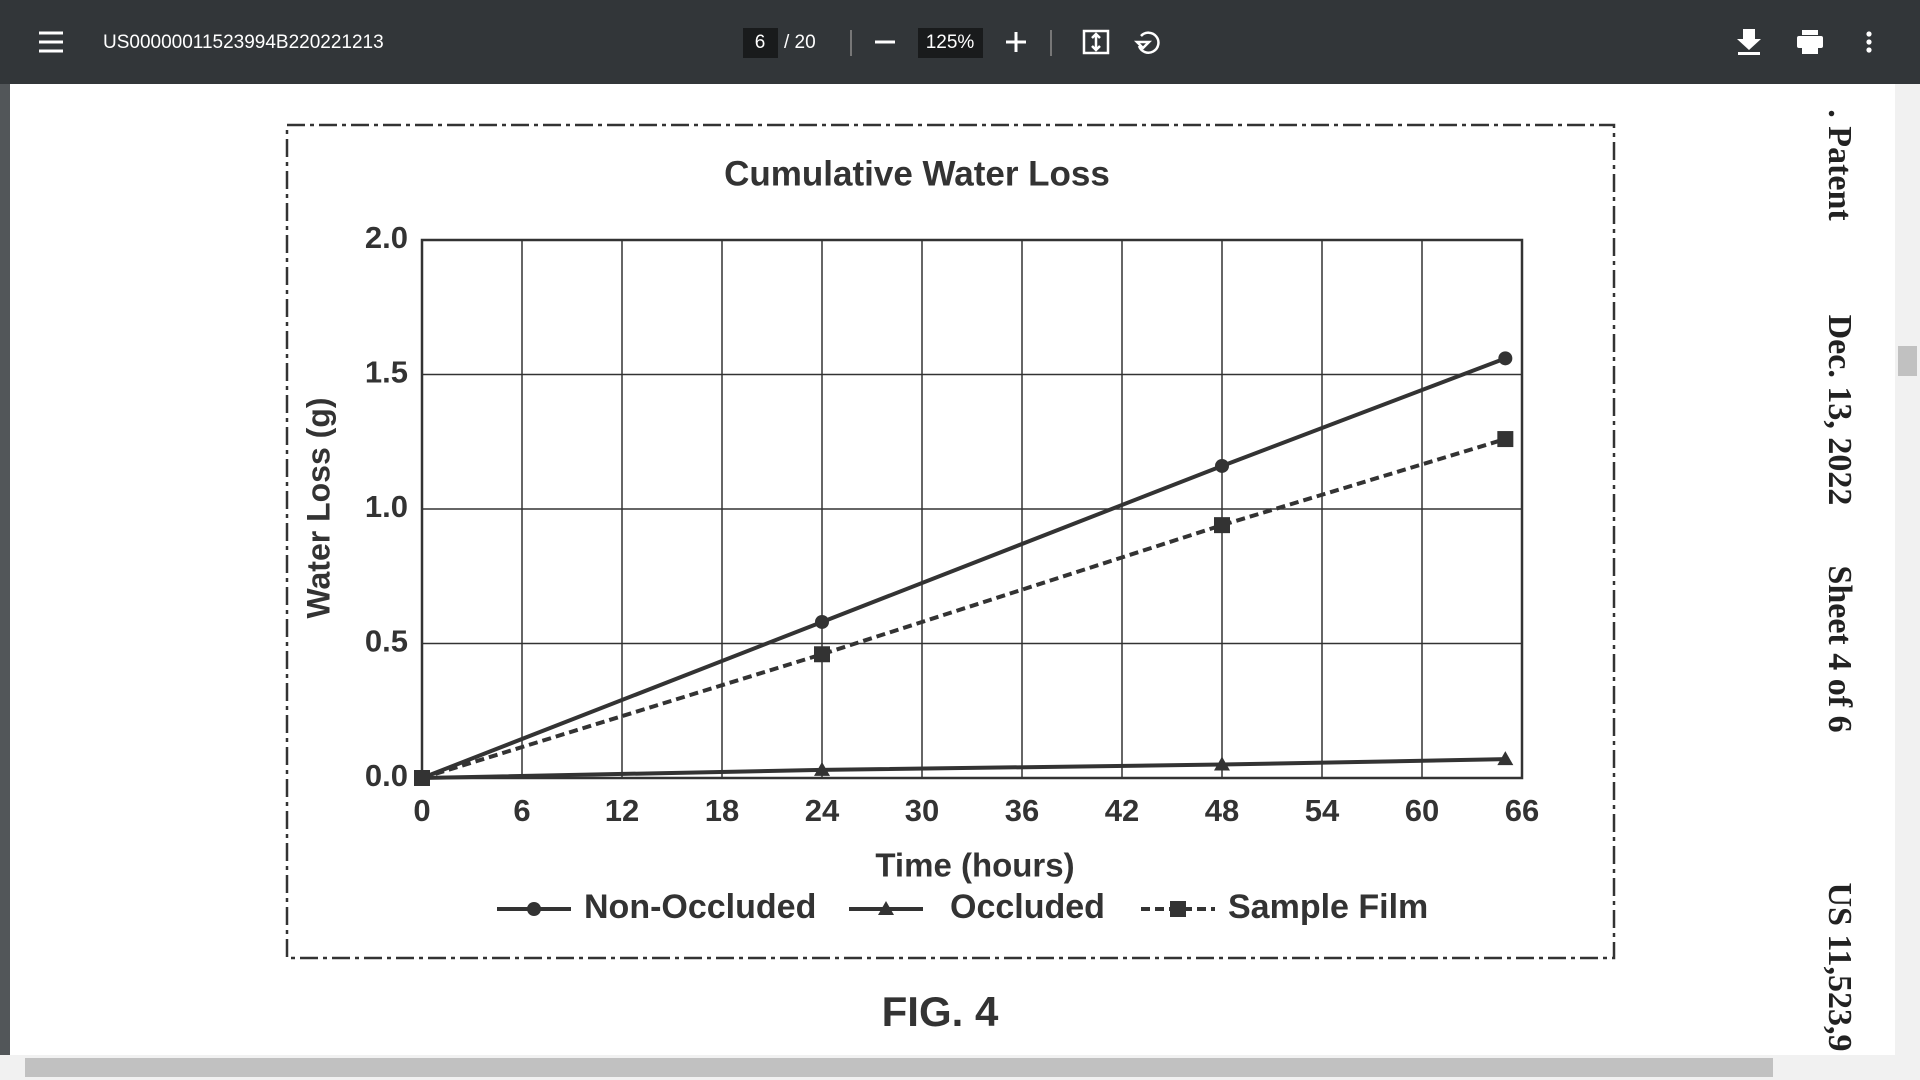 Image resolution: width=1920 pixels, height=1080 pixels. What do you see at coordinates (622, 810) in the screenshot?
I see `x-tick-label: 12` at bounding box center [622, 810].